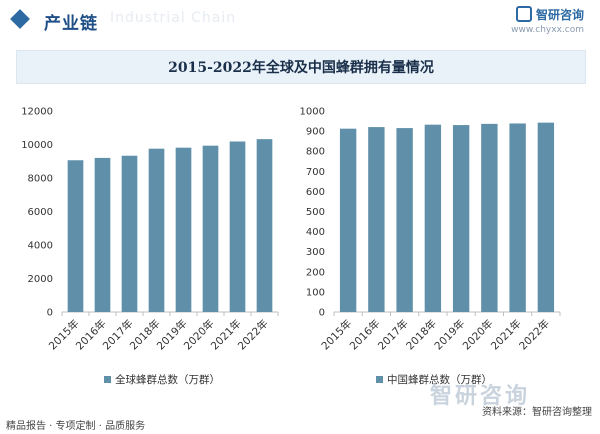  I want to click on y-tick-label: 8000, so click(40, 179).